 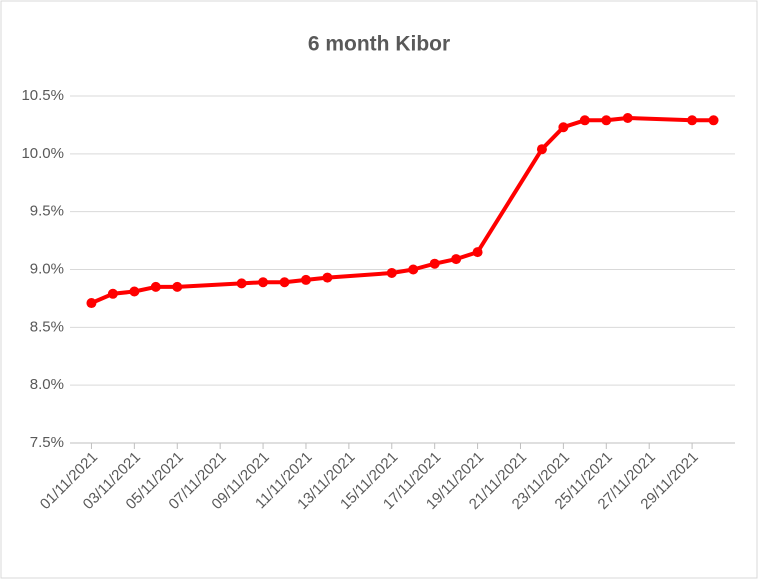 What do you see at coordinates (379, 44) in the screenshot?
I see `chart-title: 6 month Kibor` at bounding box center [379, 44].